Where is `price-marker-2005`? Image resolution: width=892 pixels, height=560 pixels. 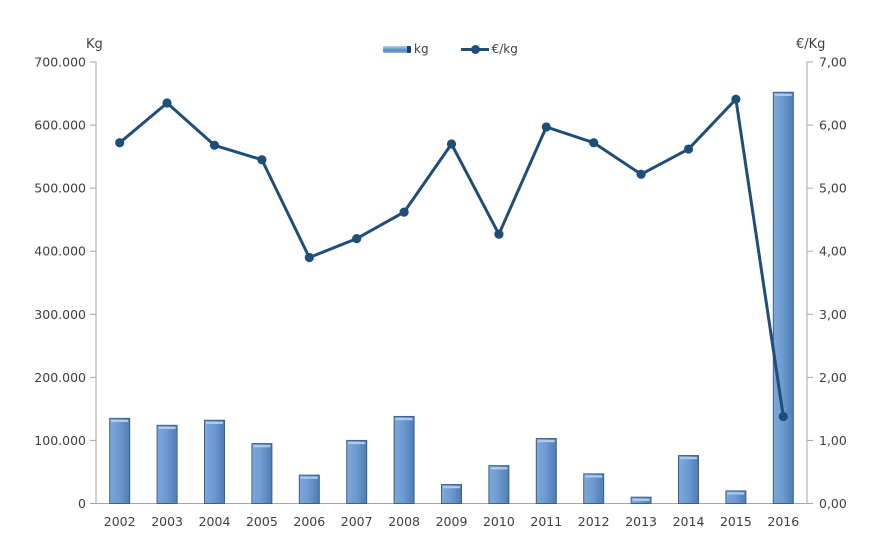 price-marker-2005 is located at coordinates (262, 160).